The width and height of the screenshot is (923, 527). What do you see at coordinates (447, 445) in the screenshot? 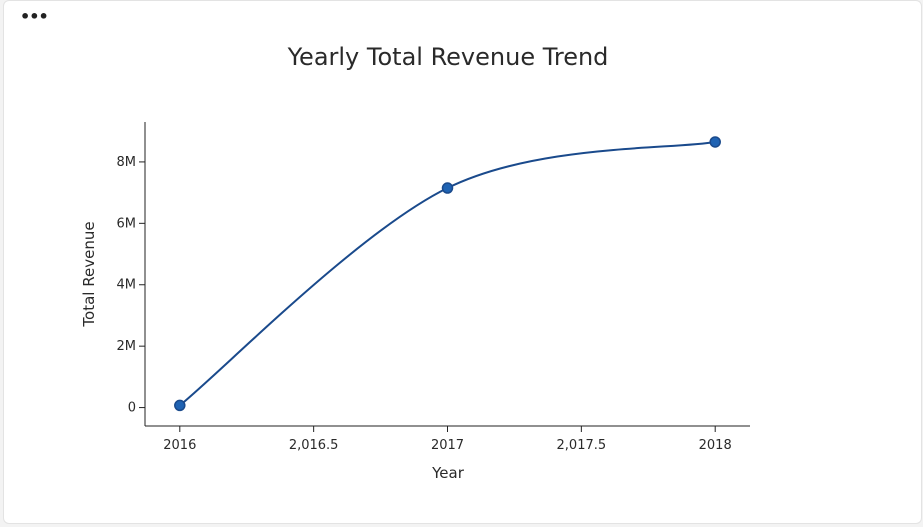
I see `x-tick-label: 2017` at bounding box center [447, 445].